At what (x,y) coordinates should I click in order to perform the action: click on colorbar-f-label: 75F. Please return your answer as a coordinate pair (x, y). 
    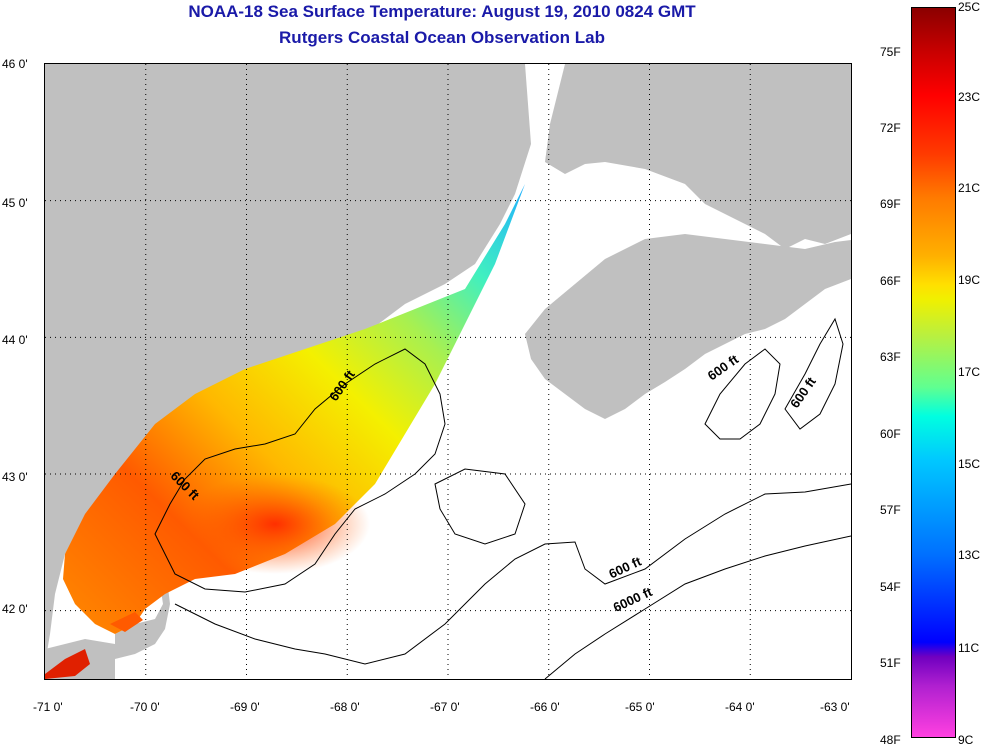
    Looking at the image, I should click on (890, 52).